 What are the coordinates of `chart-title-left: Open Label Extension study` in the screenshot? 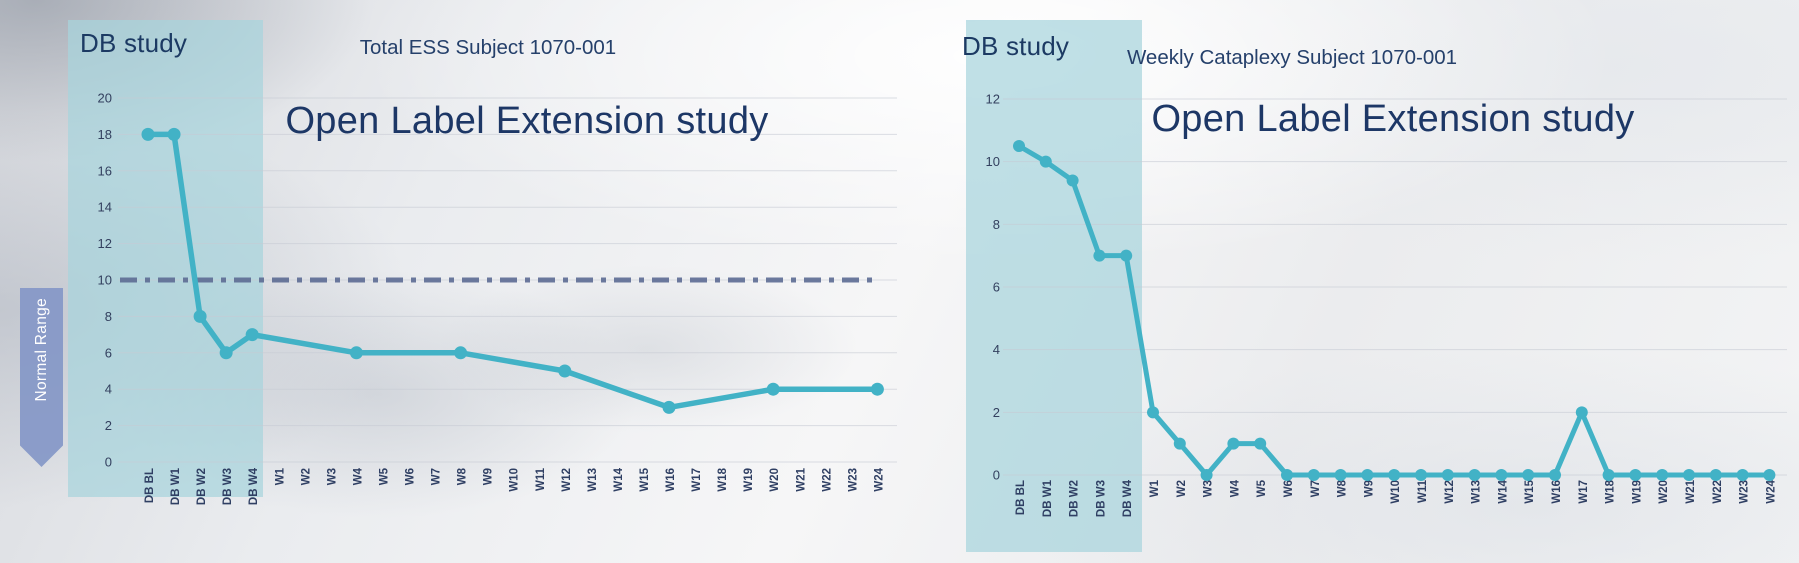 It's located at (527, 121).